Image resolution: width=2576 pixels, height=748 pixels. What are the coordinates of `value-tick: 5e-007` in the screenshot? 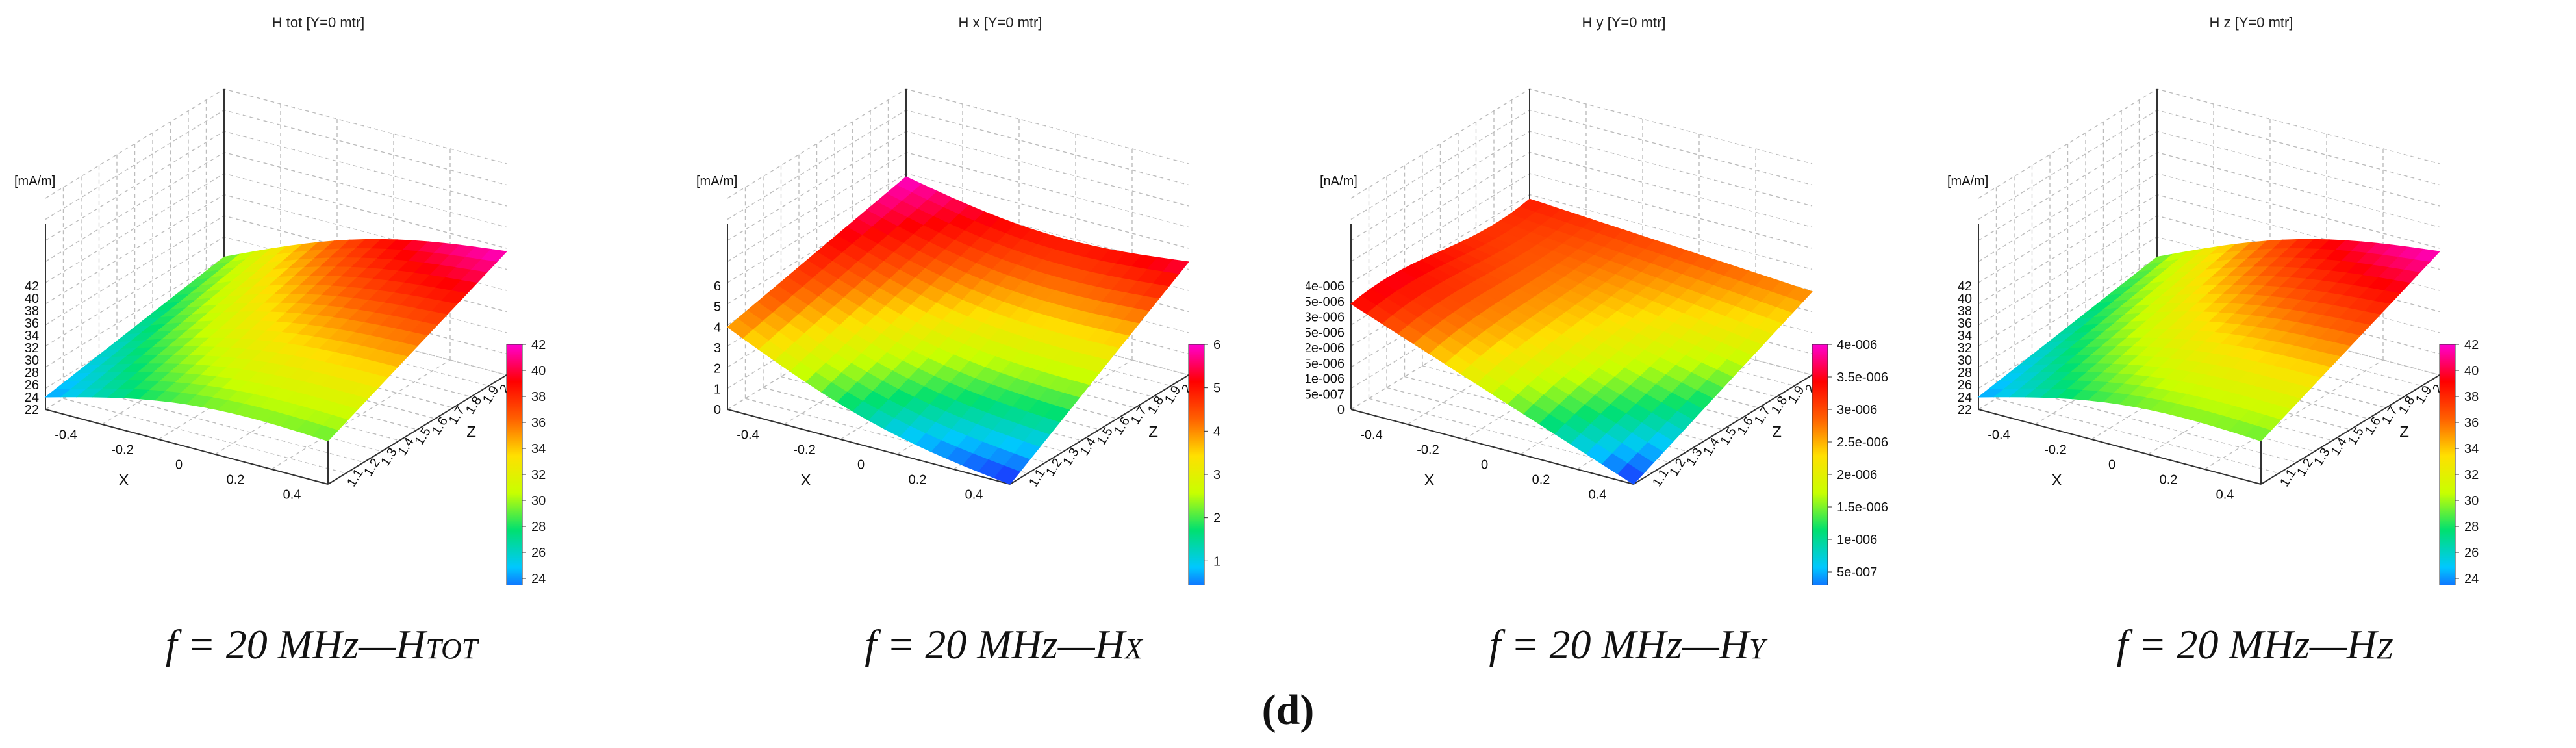 It's located at (1325, 395).